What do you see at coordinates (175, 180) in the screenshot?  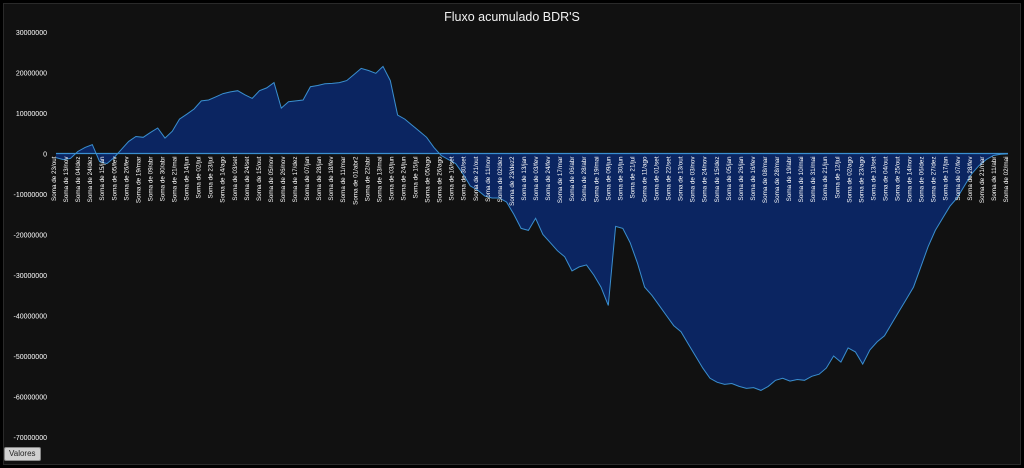 I see `x-tick-label: Soma de 21/mai` at bounding box center [175, 180].